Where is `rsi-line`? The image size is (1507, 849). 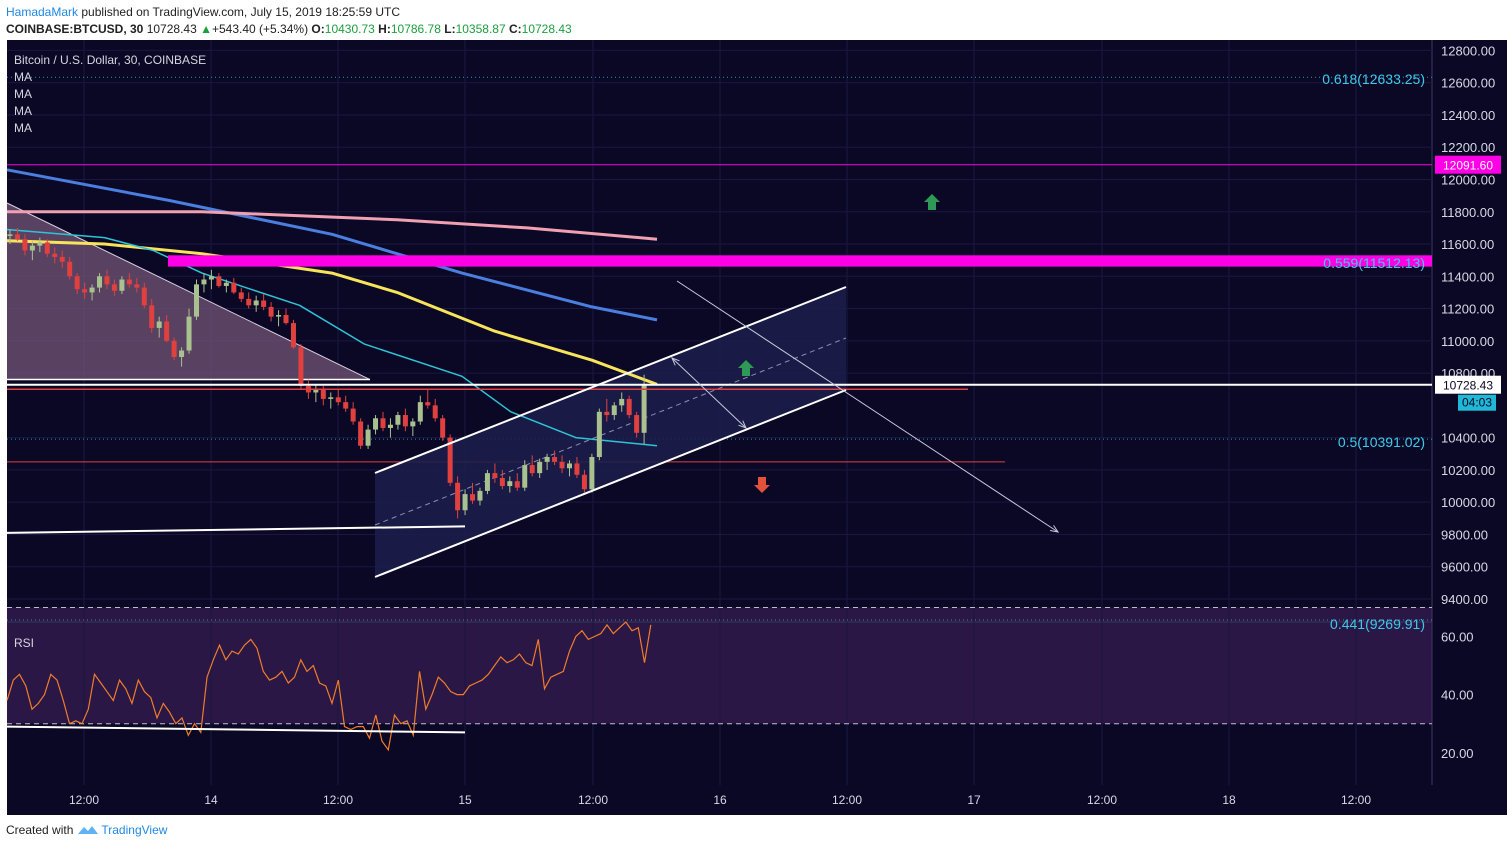
rsi-line is located at coordinates (329, 686).